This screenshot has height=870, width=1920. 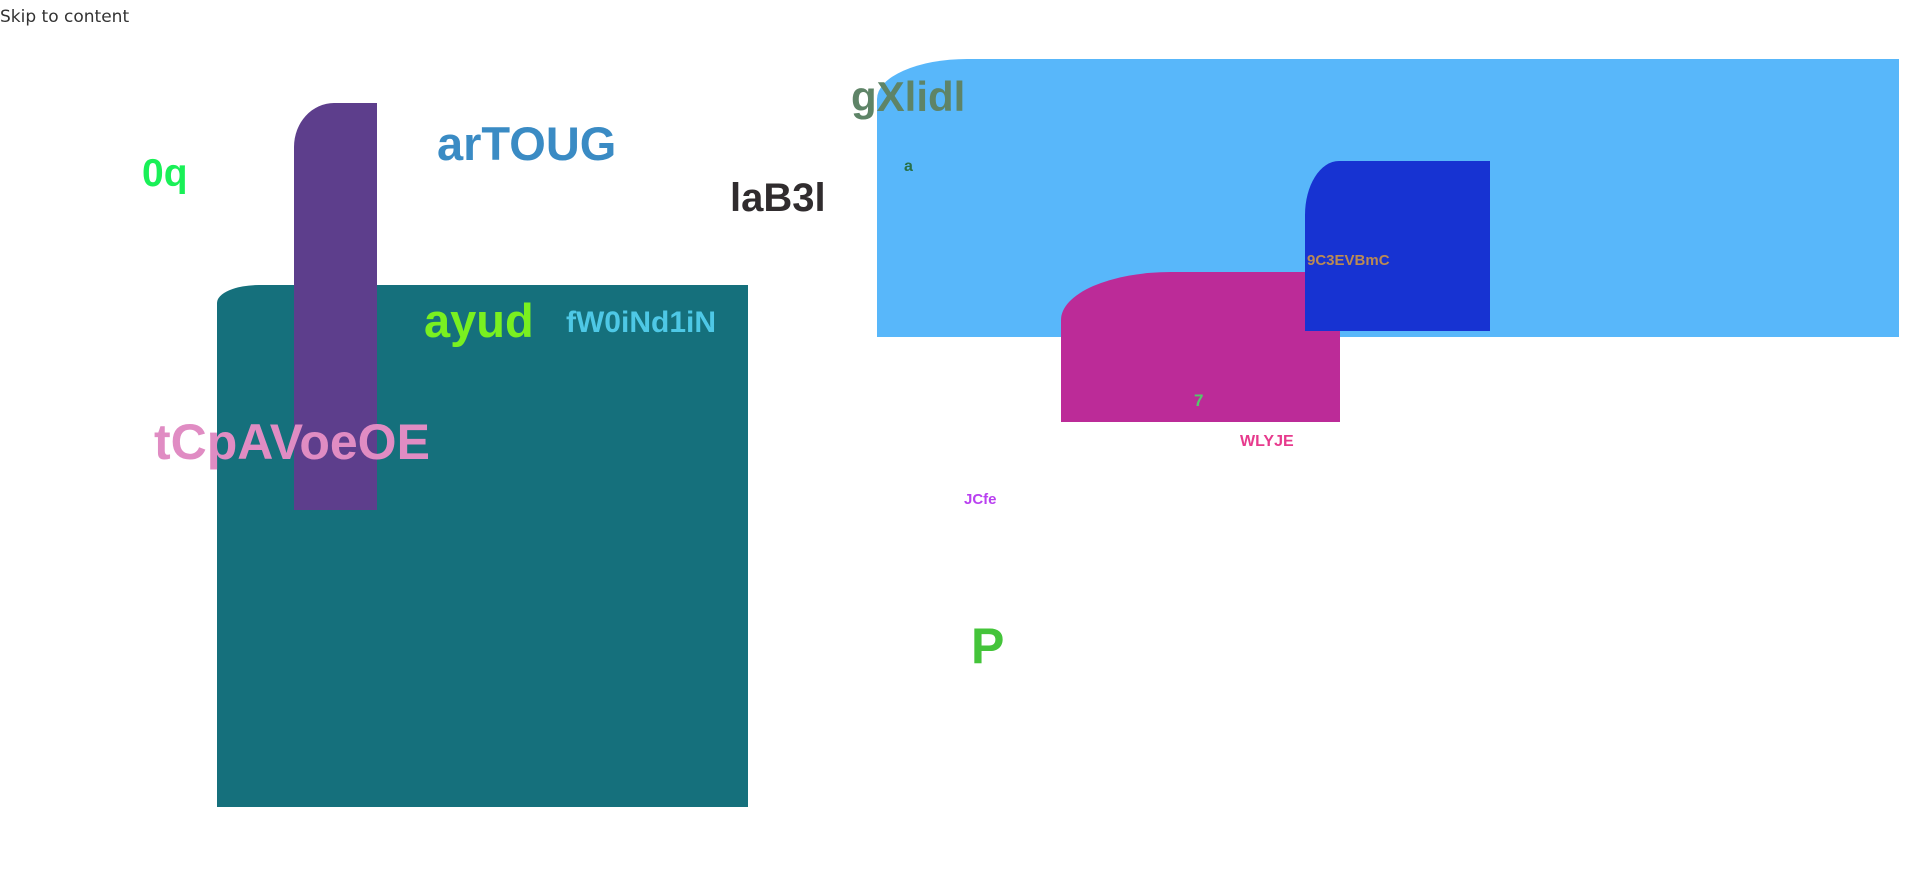 What do you see at coordinates (778, 198) in the screenshot?
I see `label-lab3l: laB3l` at bounding box center [778, 198].